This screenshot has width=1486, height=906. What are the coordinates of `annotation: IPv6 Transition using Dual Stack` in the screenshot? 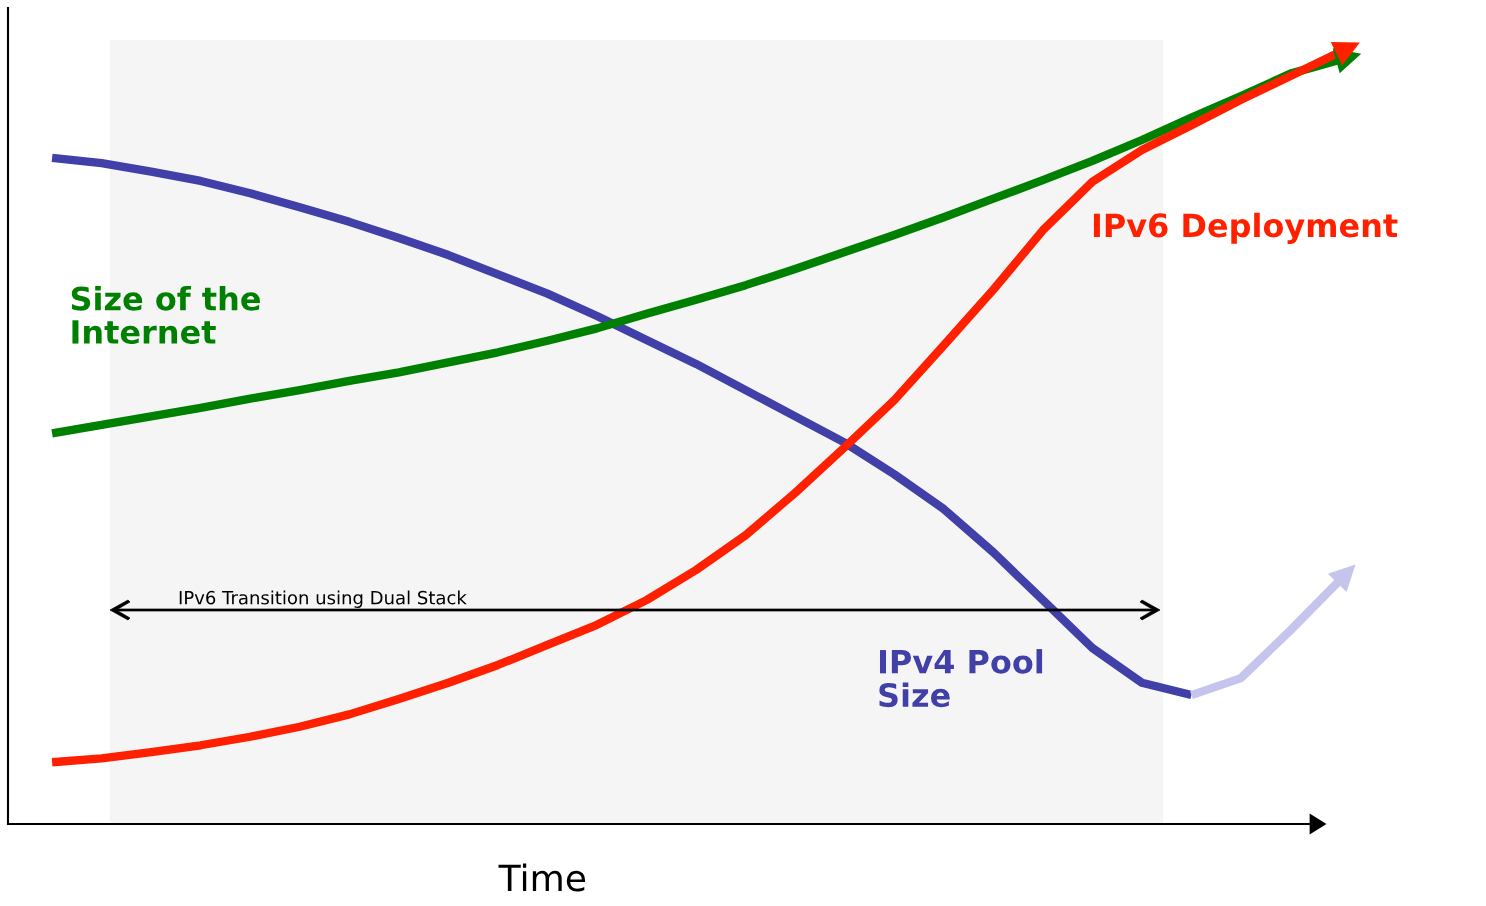 It's located at (323, 599).